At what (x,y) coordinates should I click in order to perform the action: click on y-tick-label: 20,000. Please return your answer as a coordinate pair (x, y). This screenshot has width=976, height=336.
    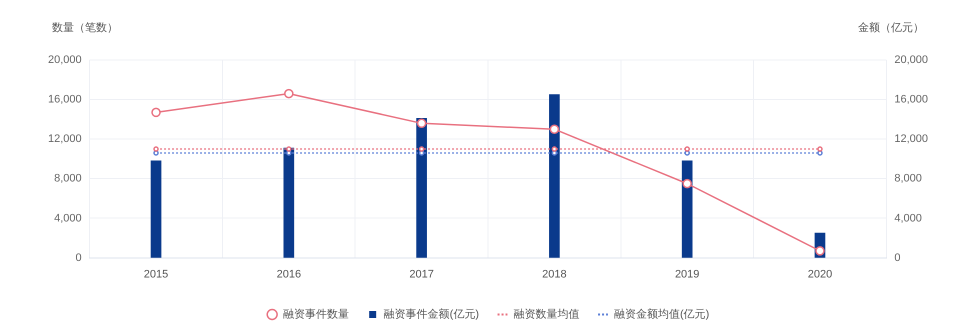
    Looking at the image, I should click on (65, 60).